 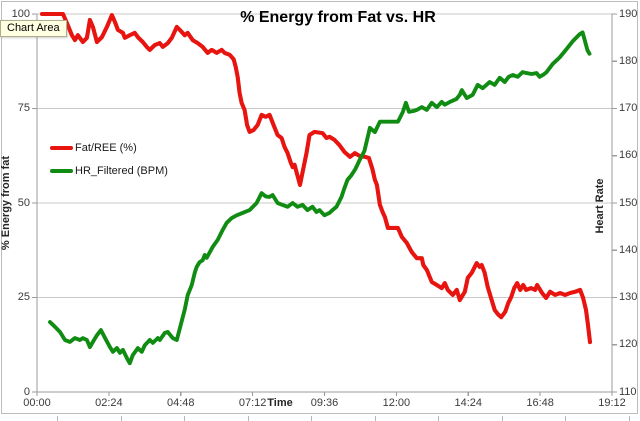 I want to click on right-tick-label: 160, so click(x=628, y=155).